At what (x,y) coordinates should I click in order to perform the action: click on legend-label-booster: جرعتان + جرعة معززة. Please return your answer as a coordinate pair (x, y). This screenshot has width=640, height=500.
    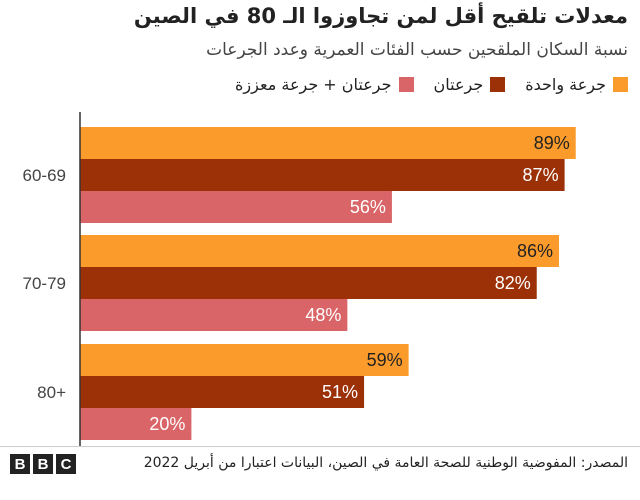
    Looking at the image, I should click on (313, 84).